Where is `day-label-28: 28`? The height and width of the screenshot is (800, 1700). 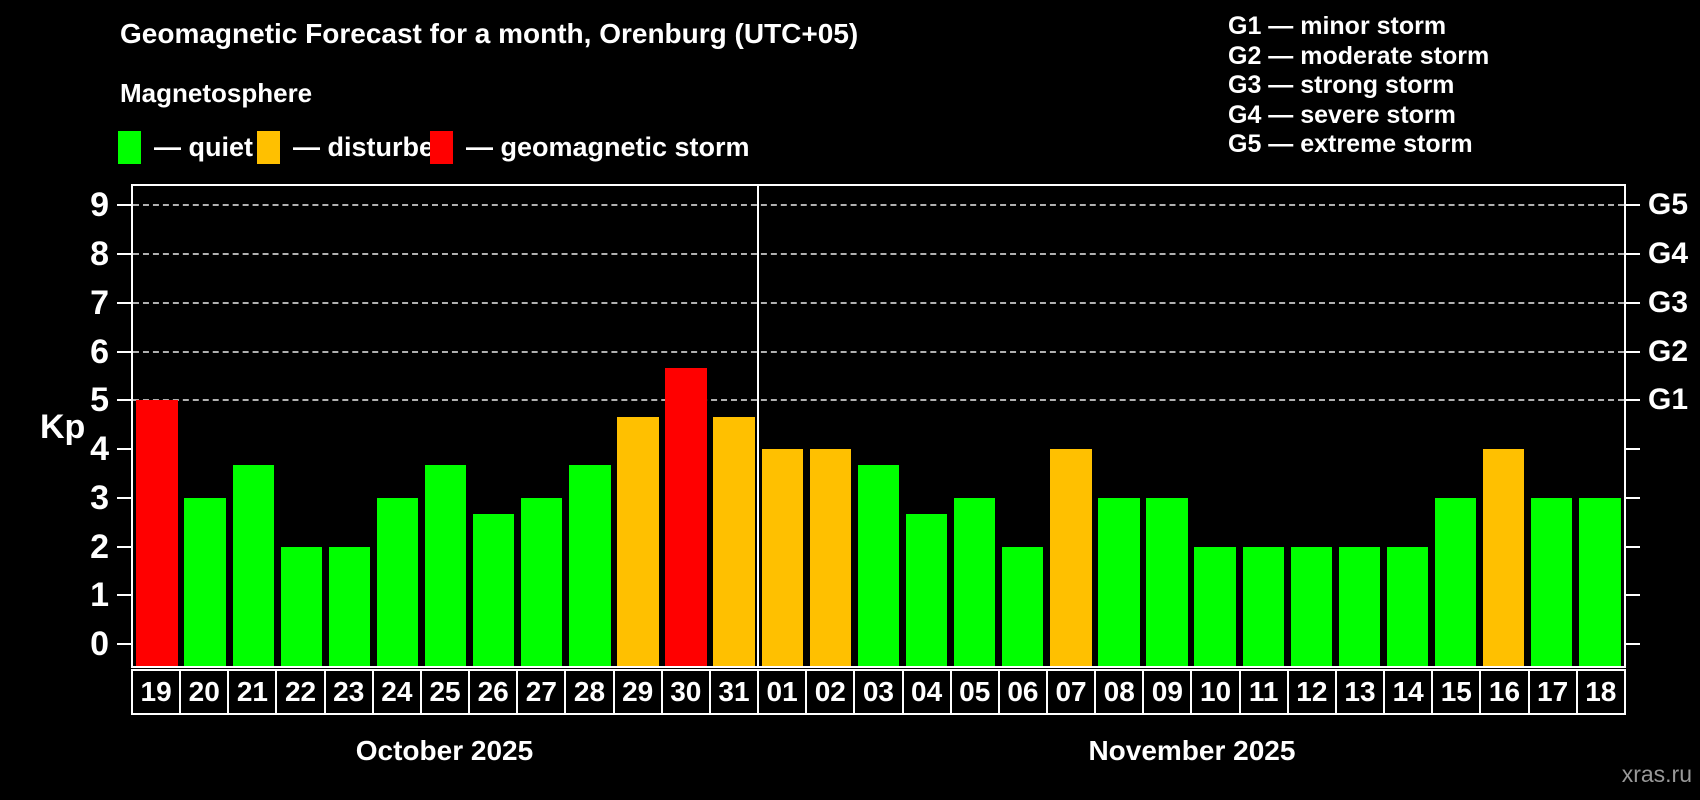
day-label-28: 28 is located at coordinates (589, 692).